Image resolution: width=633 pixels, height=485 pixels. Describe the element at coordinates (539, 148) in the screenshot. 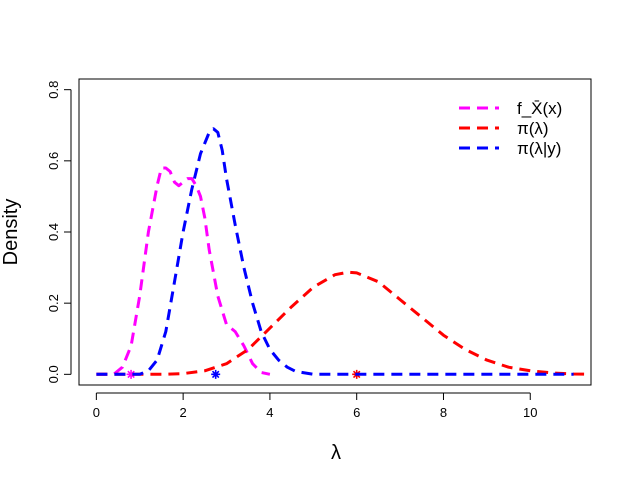

I see `legend-label-2: π(λ|y)` at that location.